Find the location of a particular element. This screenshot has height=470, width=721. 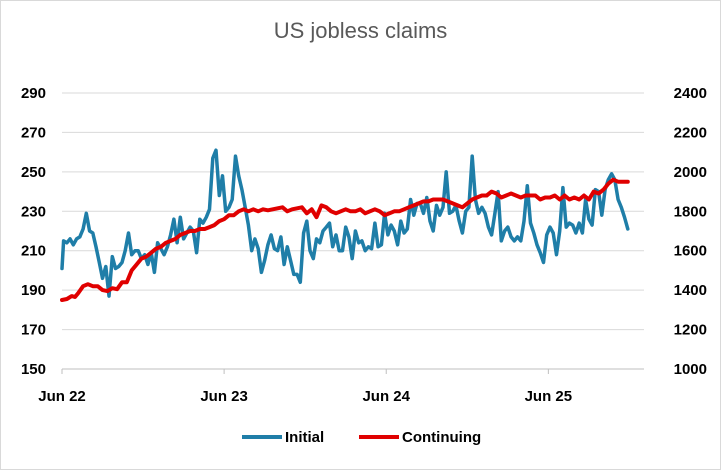

x-tick-label: Jun 24 is located at coordinates (386, 396).